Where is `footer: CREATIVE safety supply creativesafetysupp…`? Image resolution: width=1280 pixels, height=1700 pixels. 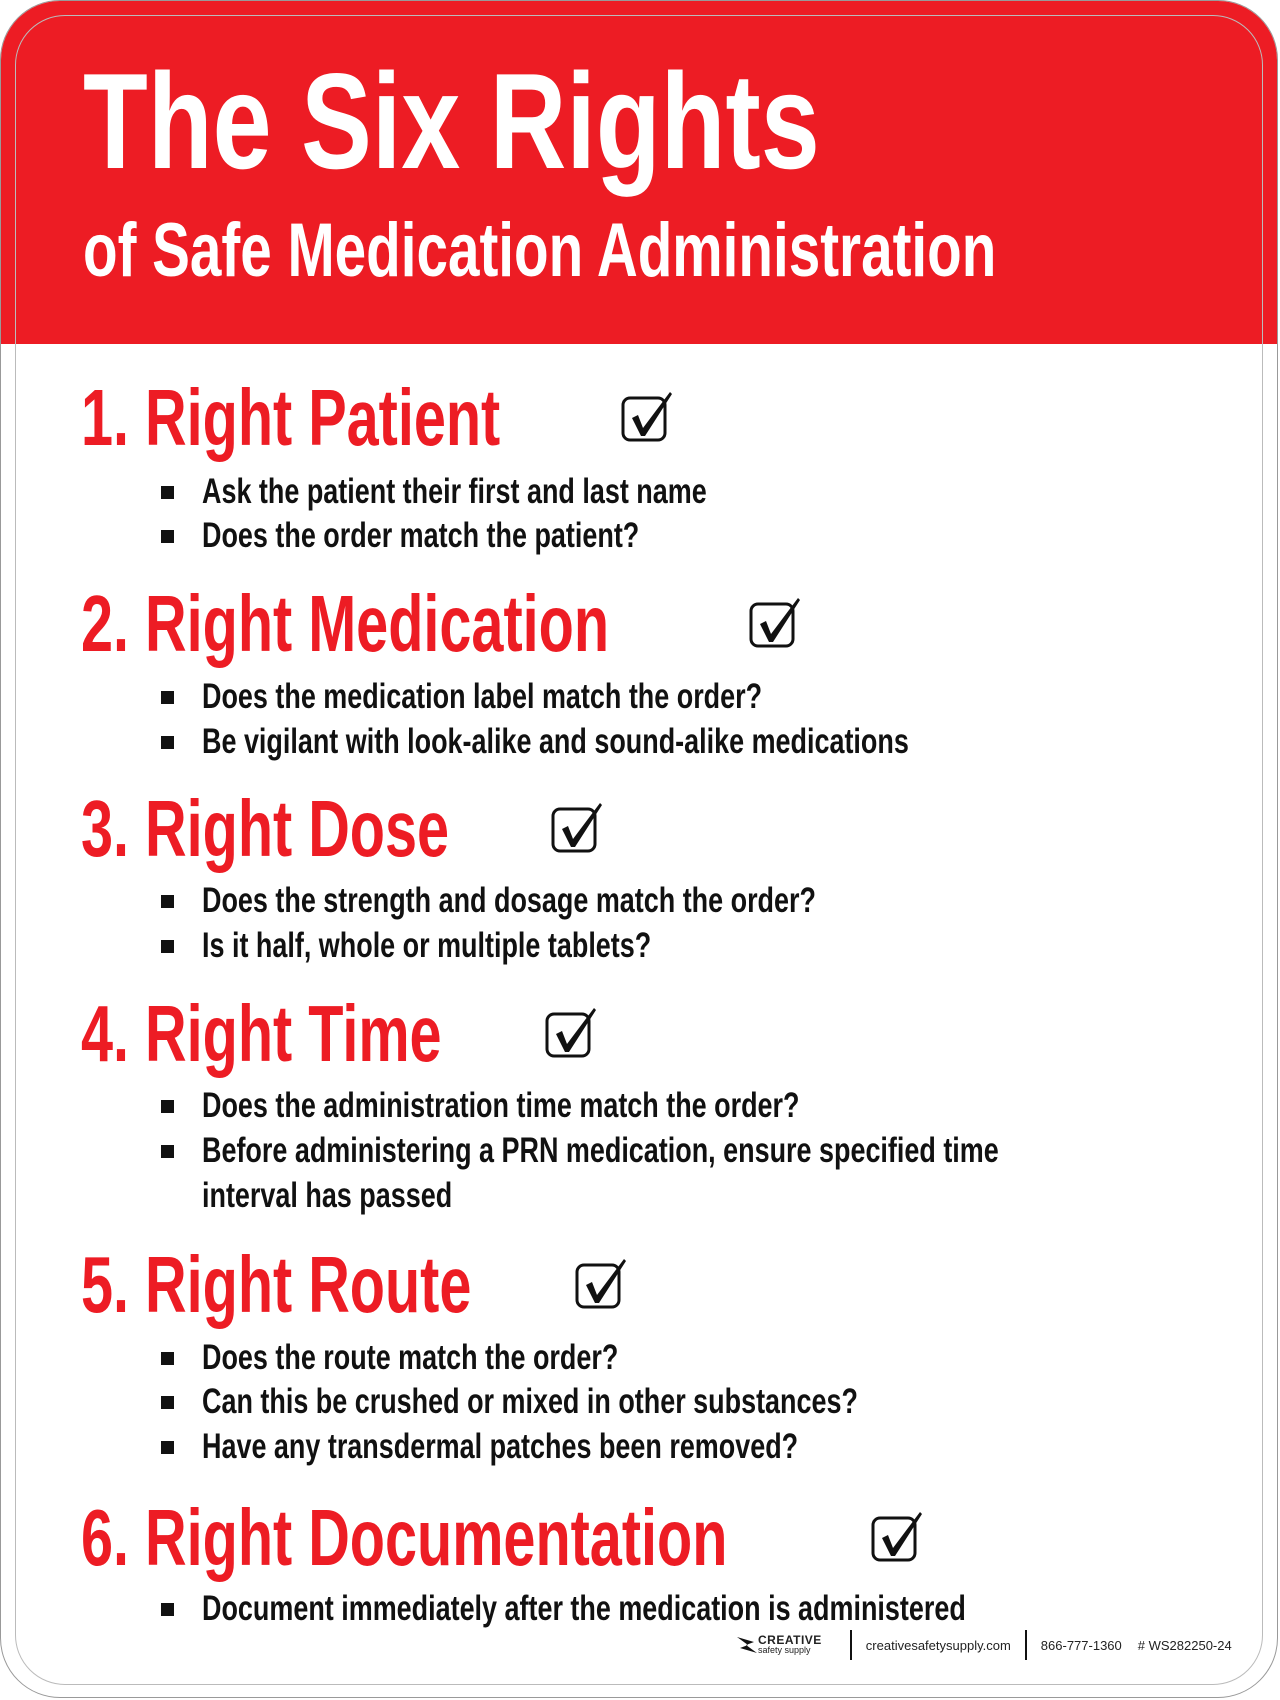 footer: CREATIVE safety supply creativesafetysupp… is located at coordinates (984, 1645).